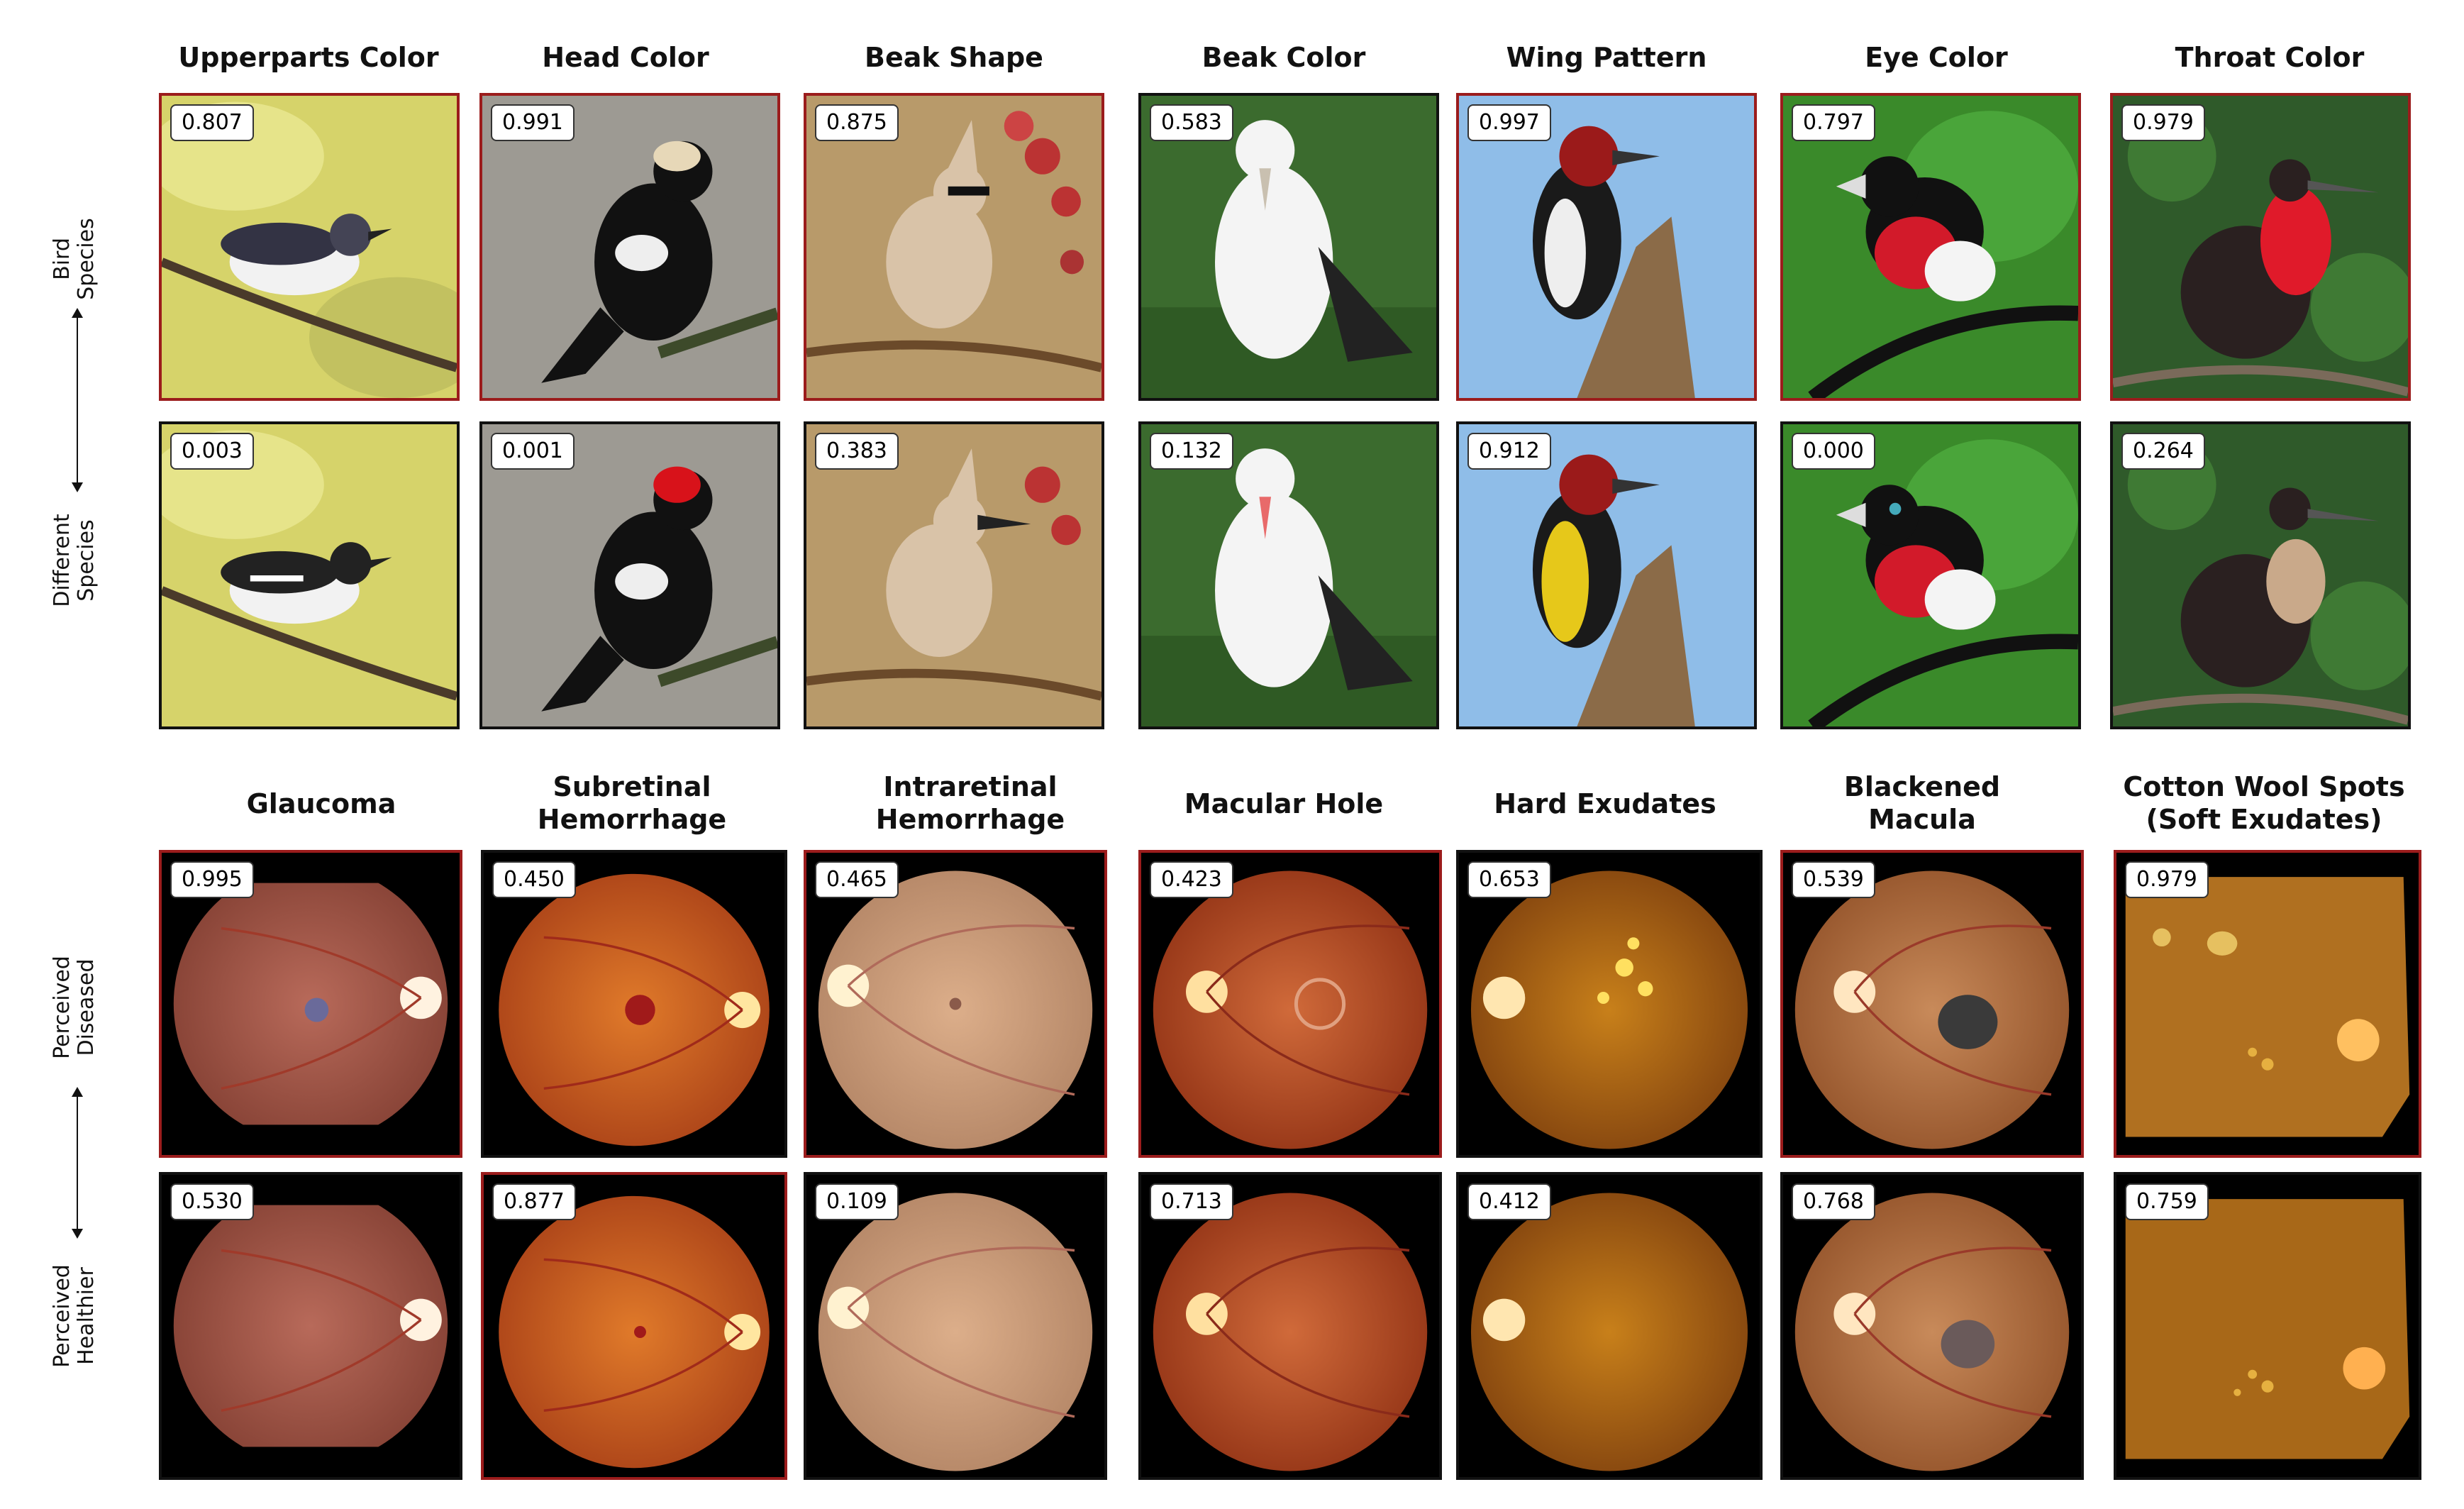 The image size is (2464, 1509). I want to click on score-badge: 0.465, so click(857, 879).